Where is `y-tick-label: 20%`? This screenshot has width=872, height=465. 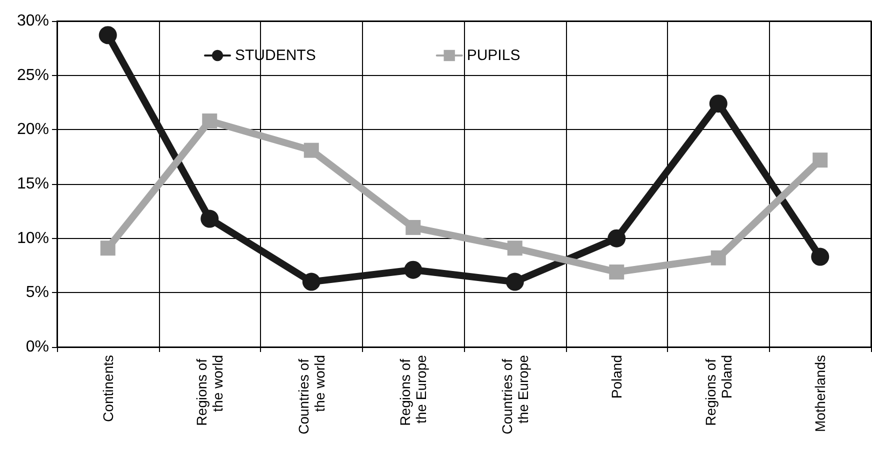
y-tick-label: 20% is located at coordinates (32, 129).